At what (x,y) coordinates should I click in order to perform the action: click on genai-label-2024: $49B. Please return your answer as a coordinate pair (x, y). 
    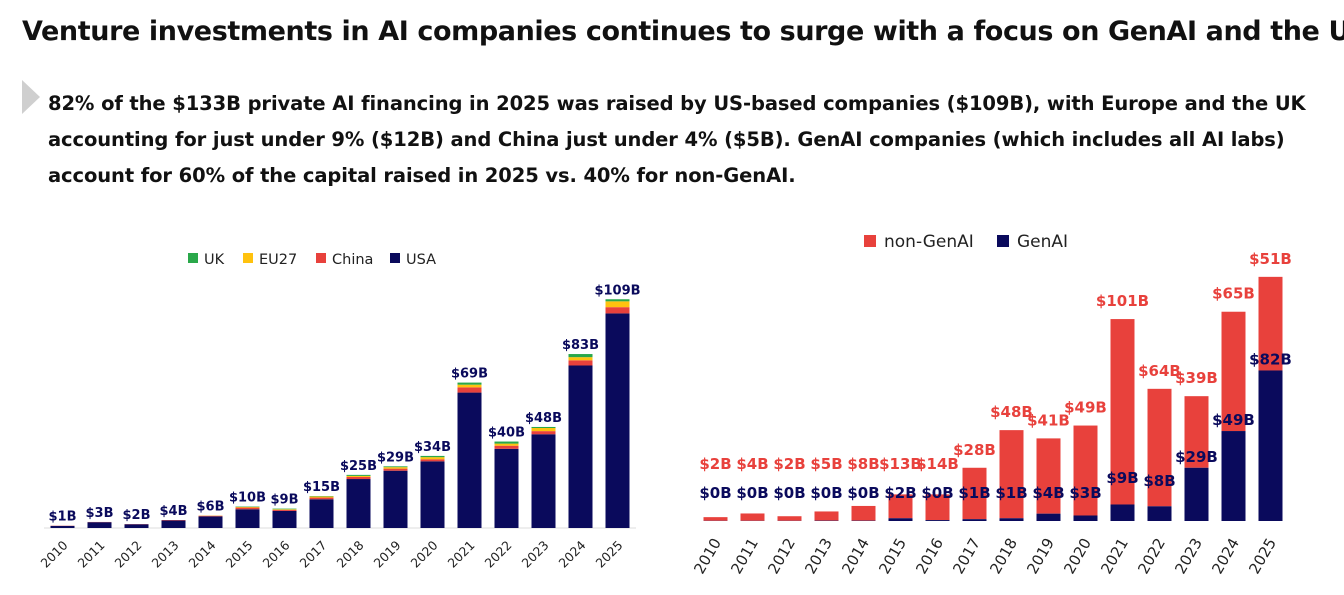
    Looking at the image, I should click on (1233, 420).